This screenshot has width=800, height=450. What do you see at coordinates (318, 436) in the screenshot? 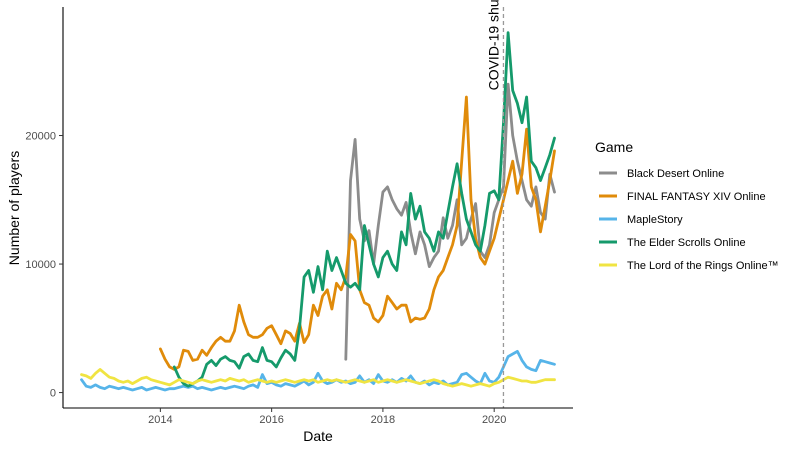
I see `x-axis-title: Date` at bounding box center [318, 436].